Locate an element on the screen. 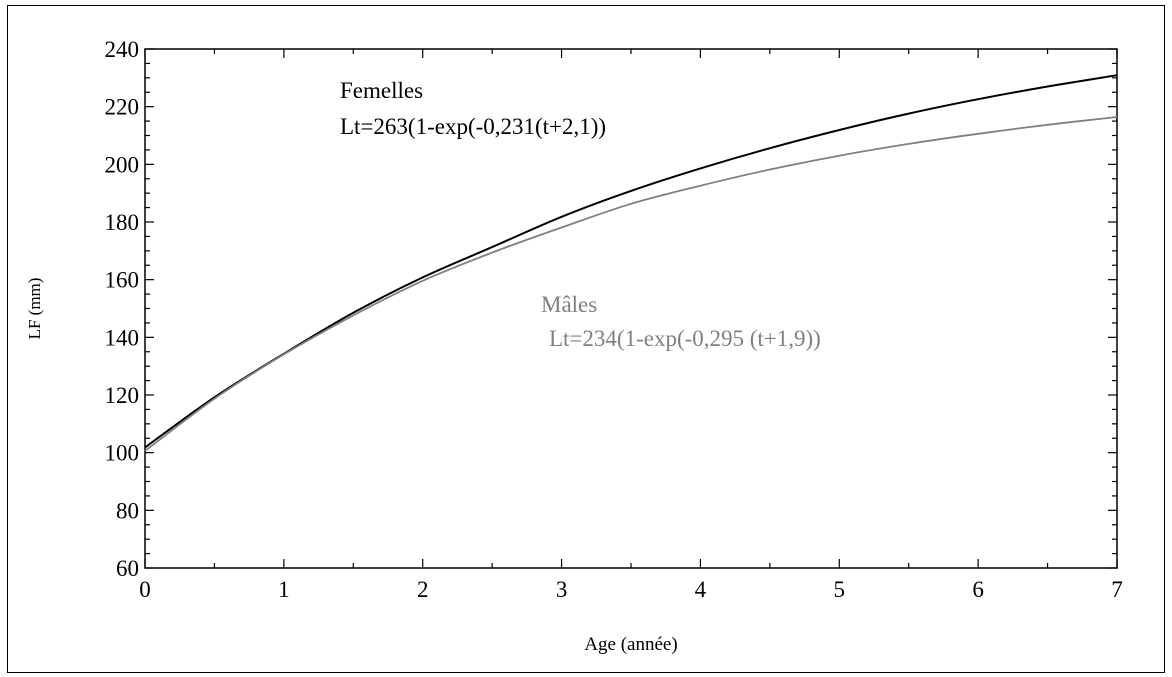  y-tick-label: 120 is located at coordinates (122, 395).